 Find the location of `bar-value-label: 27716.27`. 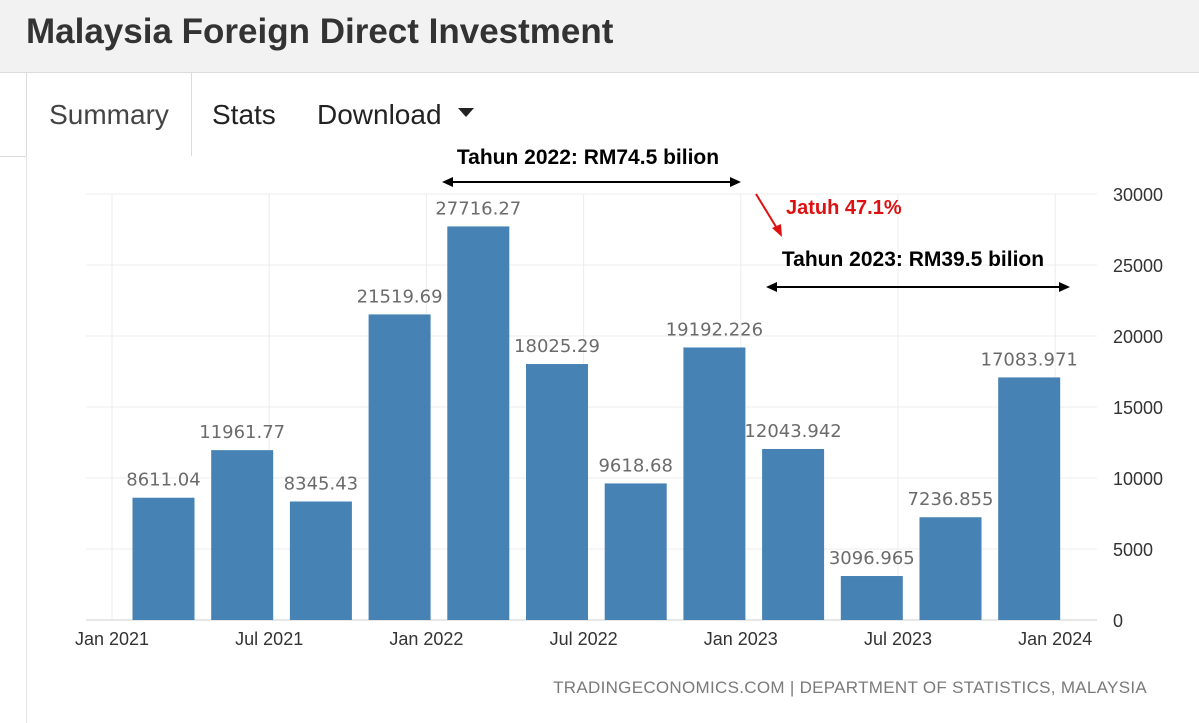

bar-value-label: 27716.27 is located at coordinates (478, 208).